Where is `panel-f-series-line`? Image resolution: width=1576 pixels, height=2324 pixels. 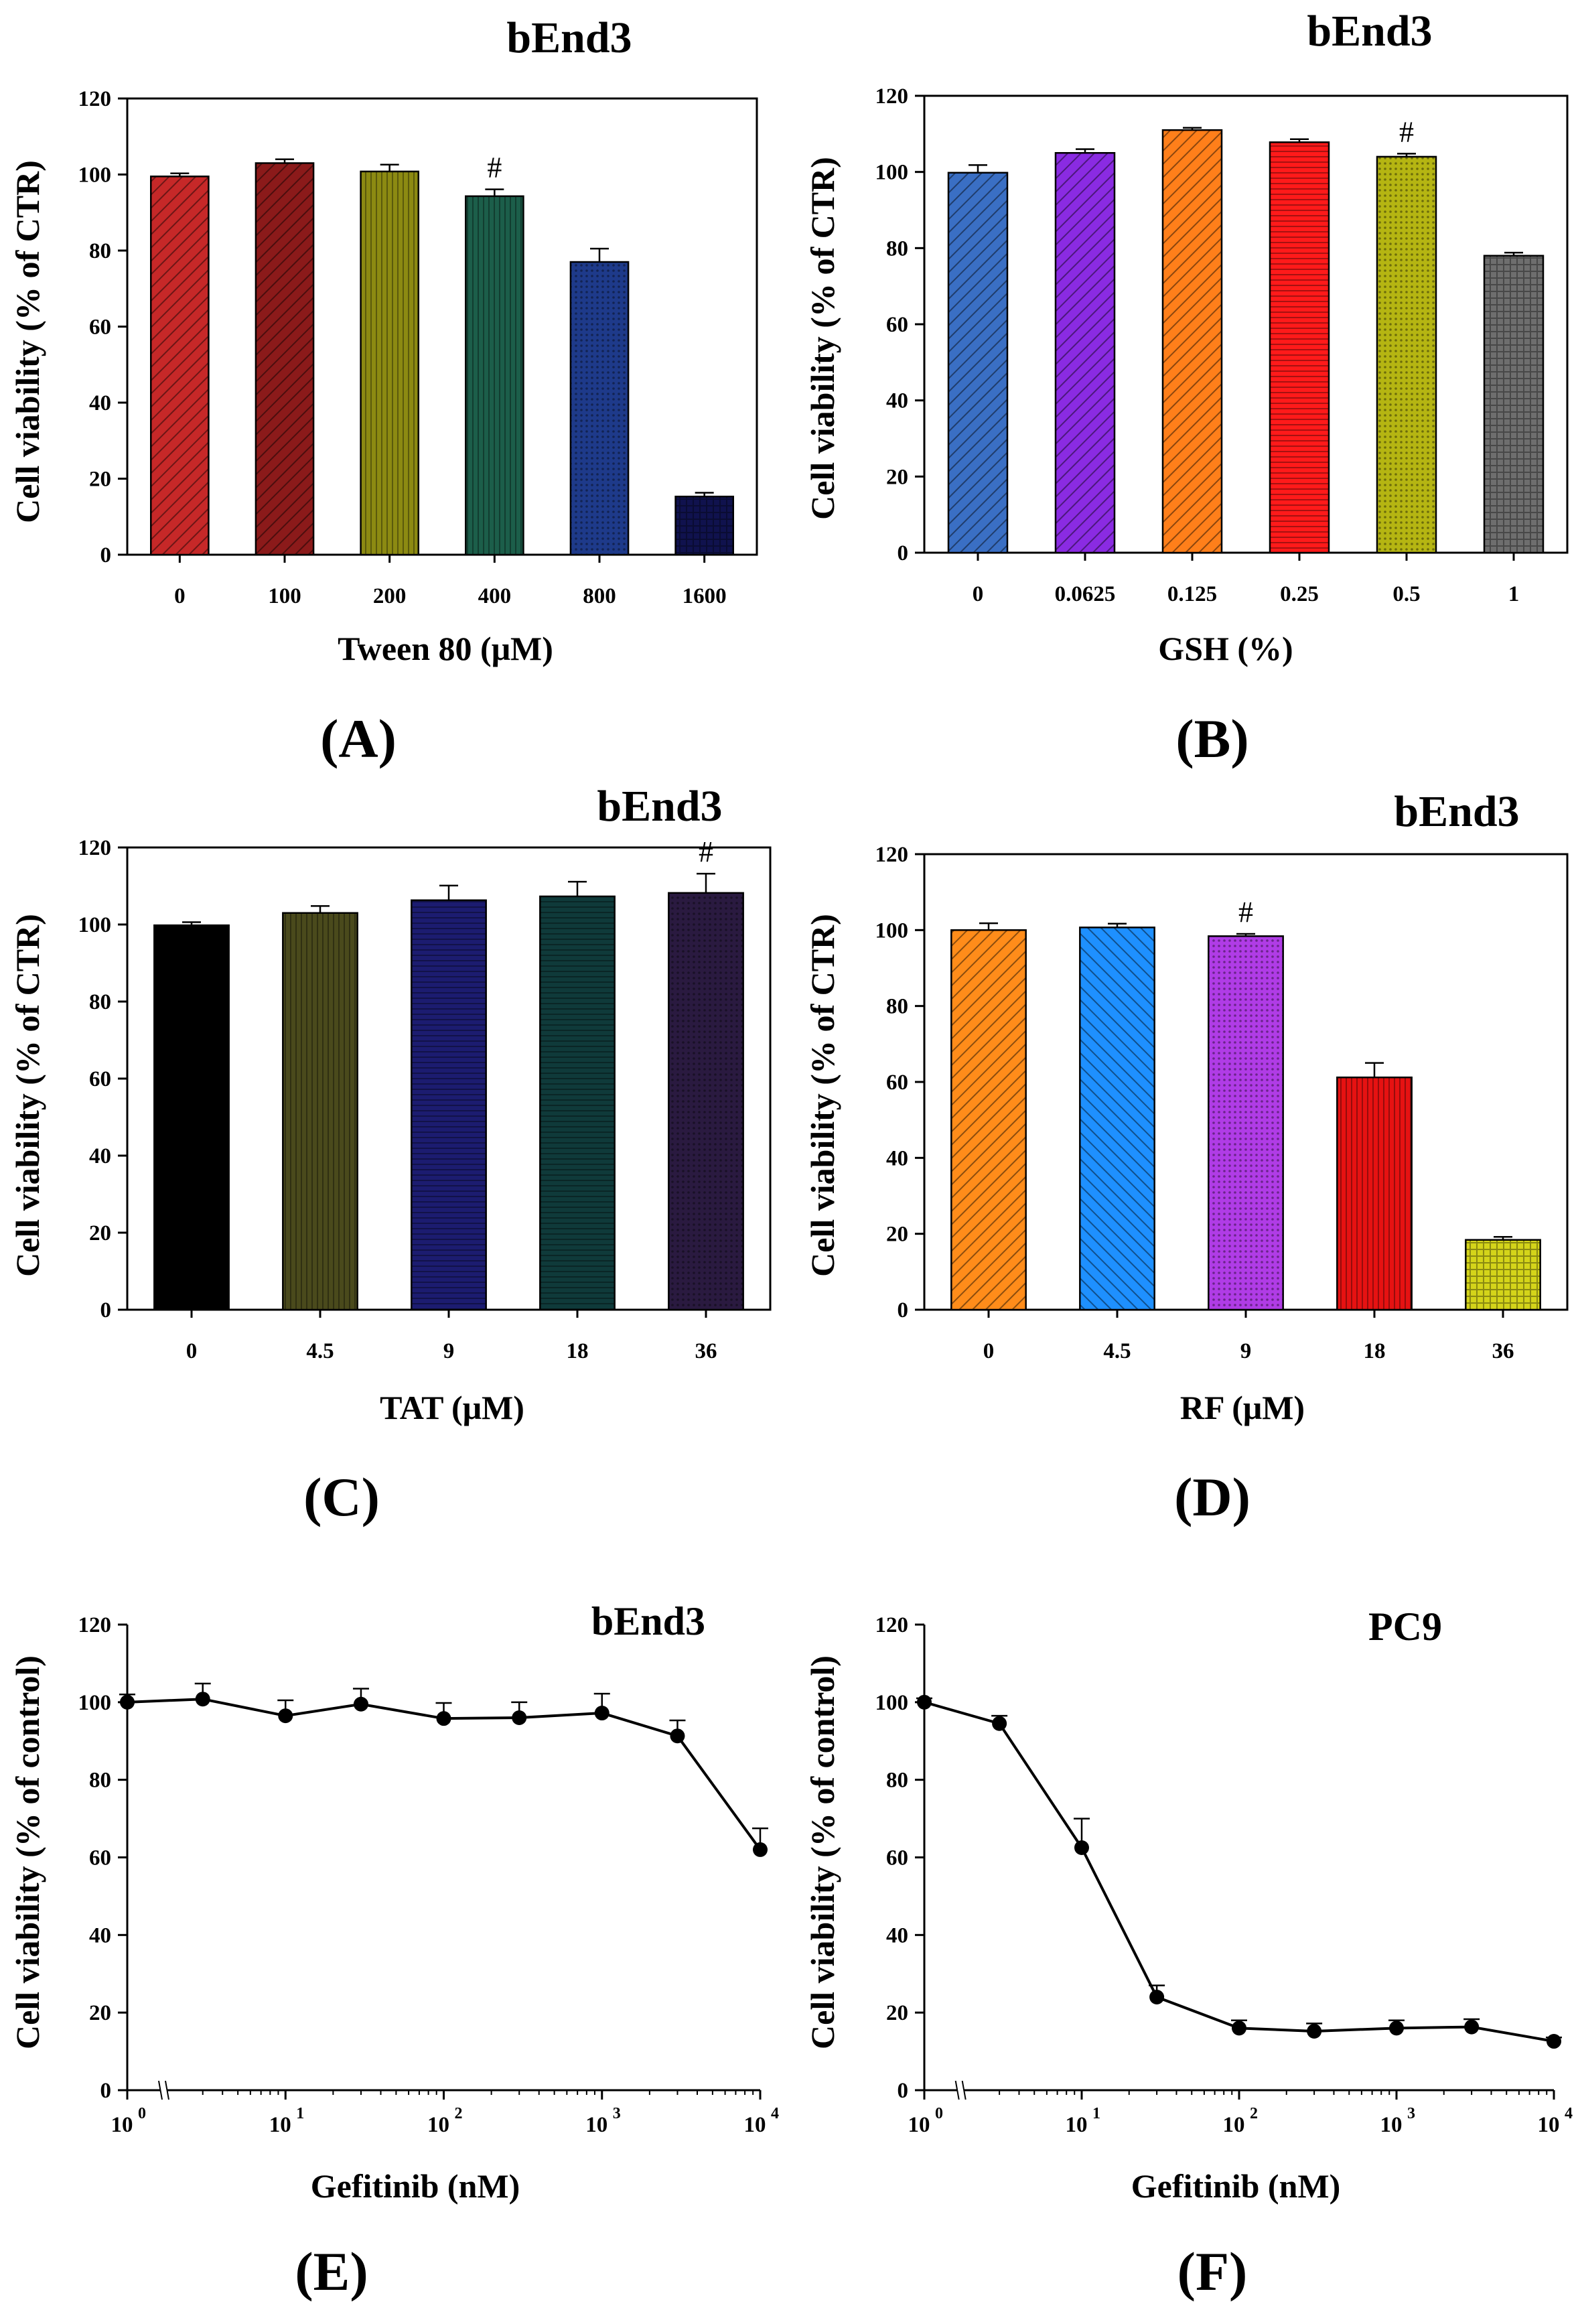 panel-f-series-line is located at coordinates (1239, 1871).